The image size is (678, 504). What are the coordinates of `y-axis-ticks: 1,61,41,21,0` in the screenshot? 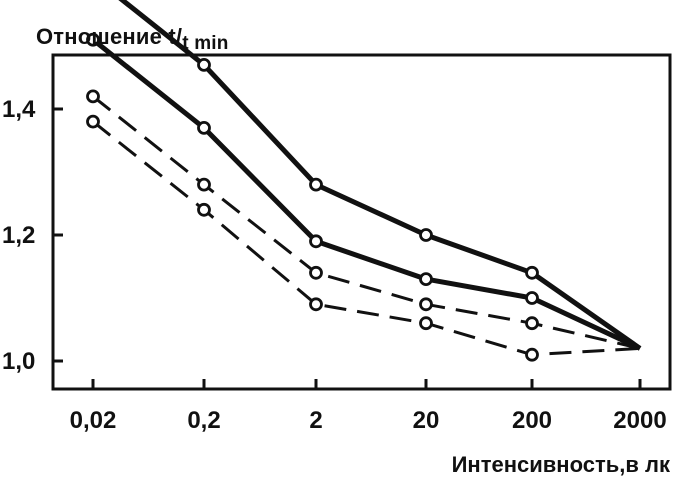 It's located at (32, 235).